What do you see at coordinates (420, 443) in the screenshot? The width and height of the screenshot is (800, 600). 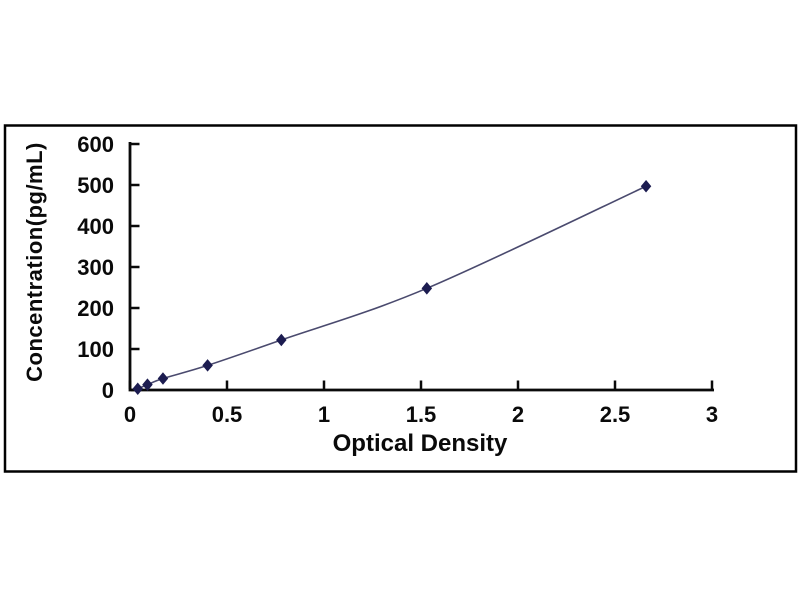 I see `x-axis-title: Optical Density` at bounding box center [420, 443].